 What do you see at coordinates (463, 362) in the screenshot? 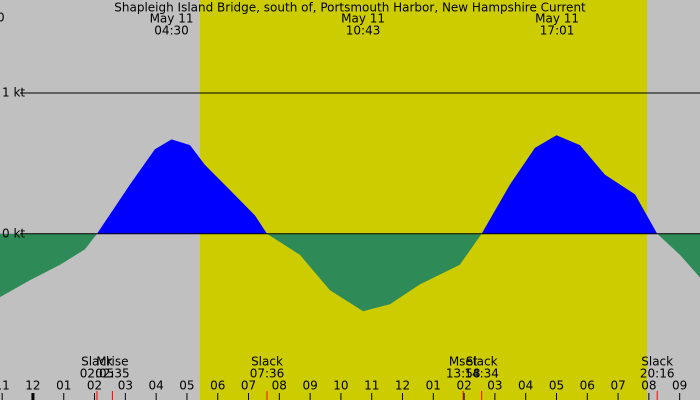
I see `event-name: Mset` at bounding box center [463, 362].